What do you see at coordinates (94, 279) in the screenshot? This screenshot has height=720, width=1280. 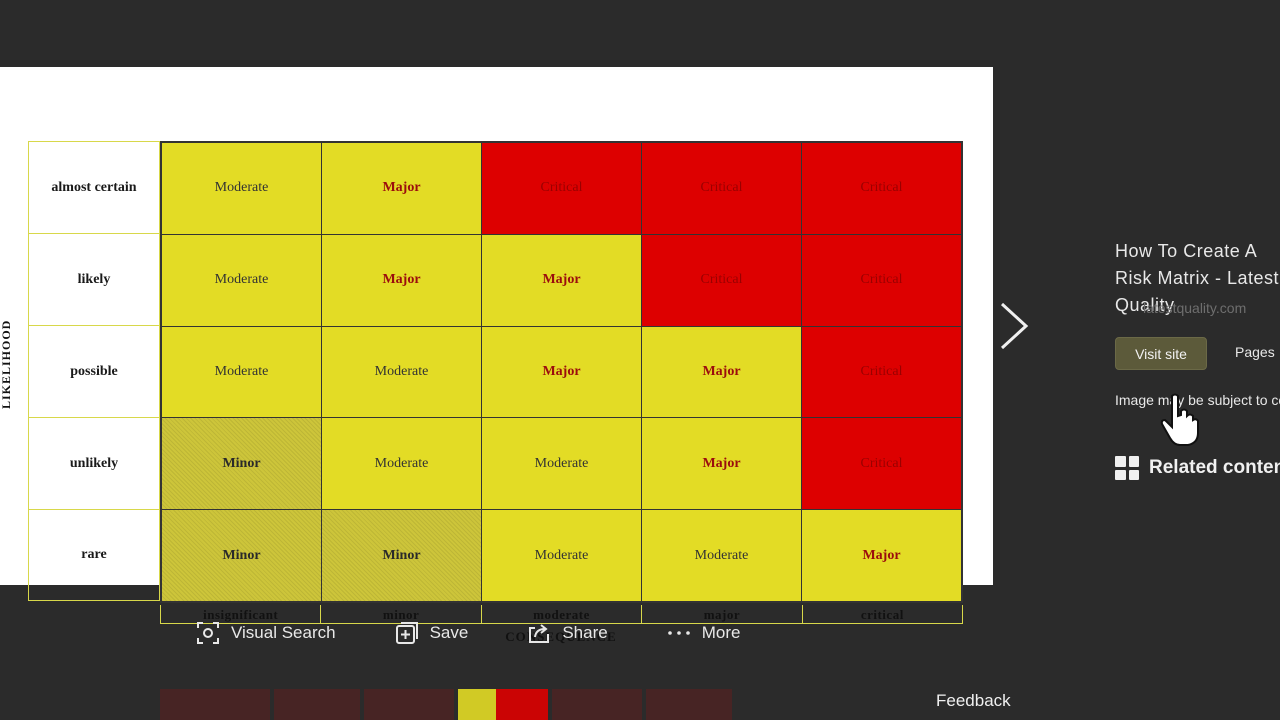 I see `row-label: likely` at bounding box center [94, 279].